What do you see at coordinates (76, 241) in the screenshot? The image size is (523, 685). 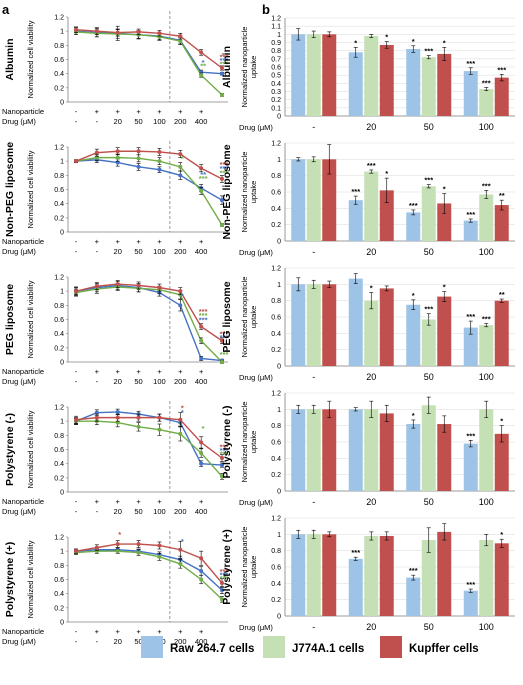 I see `nanoparticle-tick: -` at bounding box center [76, 241].